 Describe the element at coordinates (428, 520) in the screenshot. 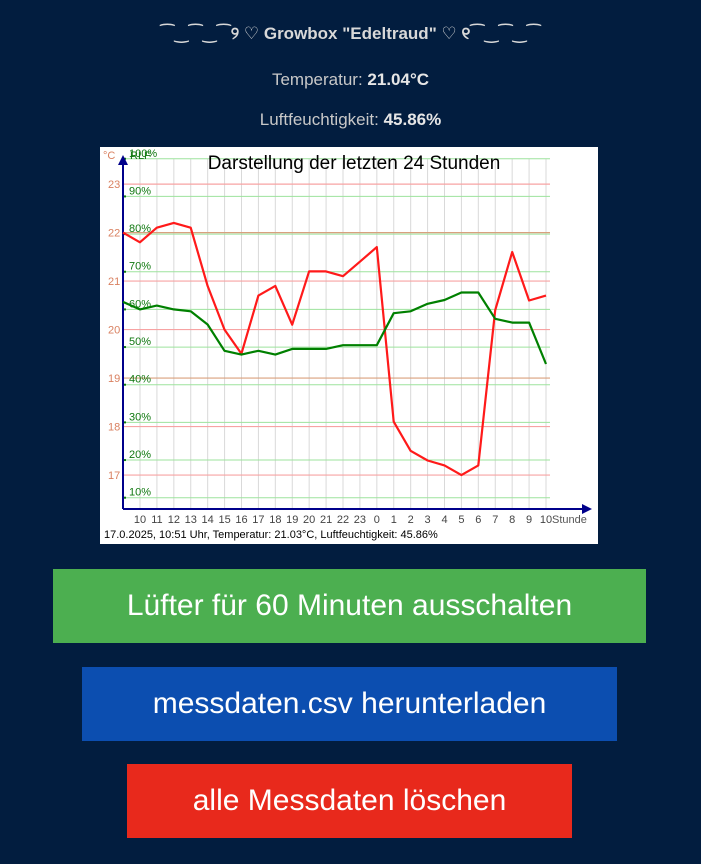

I see `x-tick-label: 3` at that location.